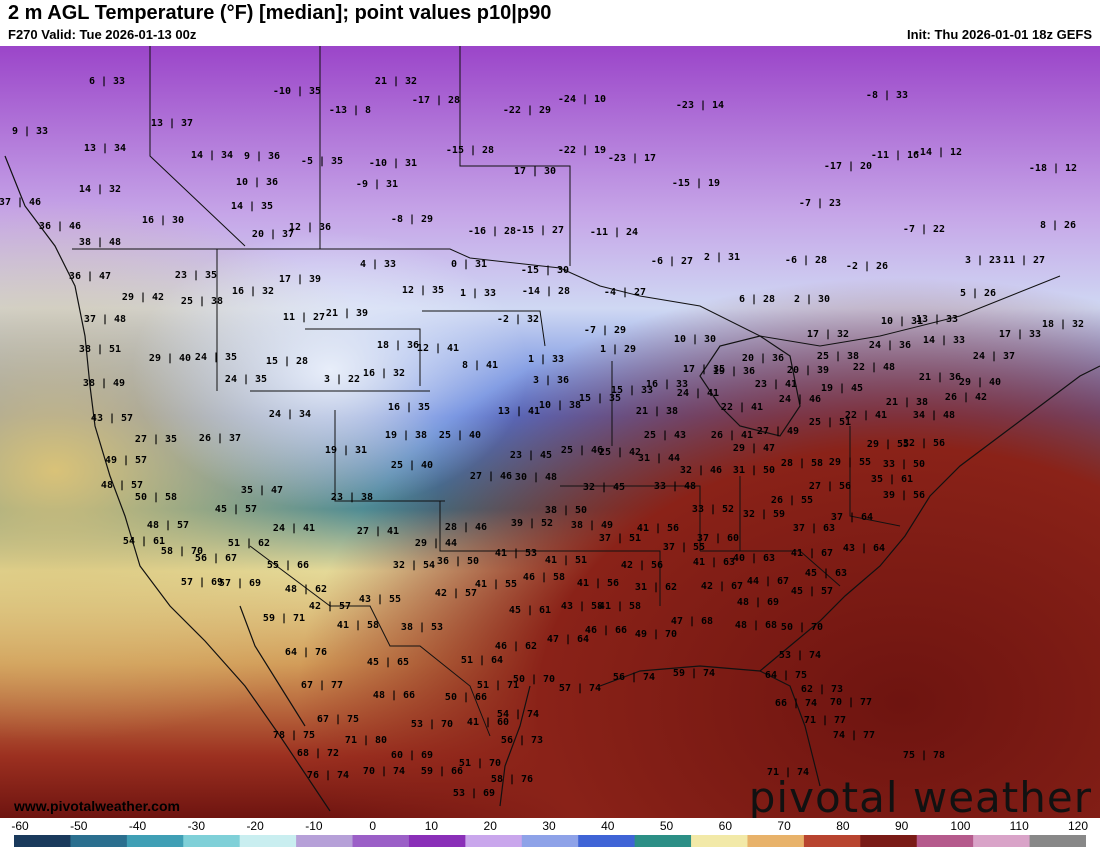 This screenshot has height=850, width=1100. I want to click on point-value: 23 | 45, so click(531, 455).